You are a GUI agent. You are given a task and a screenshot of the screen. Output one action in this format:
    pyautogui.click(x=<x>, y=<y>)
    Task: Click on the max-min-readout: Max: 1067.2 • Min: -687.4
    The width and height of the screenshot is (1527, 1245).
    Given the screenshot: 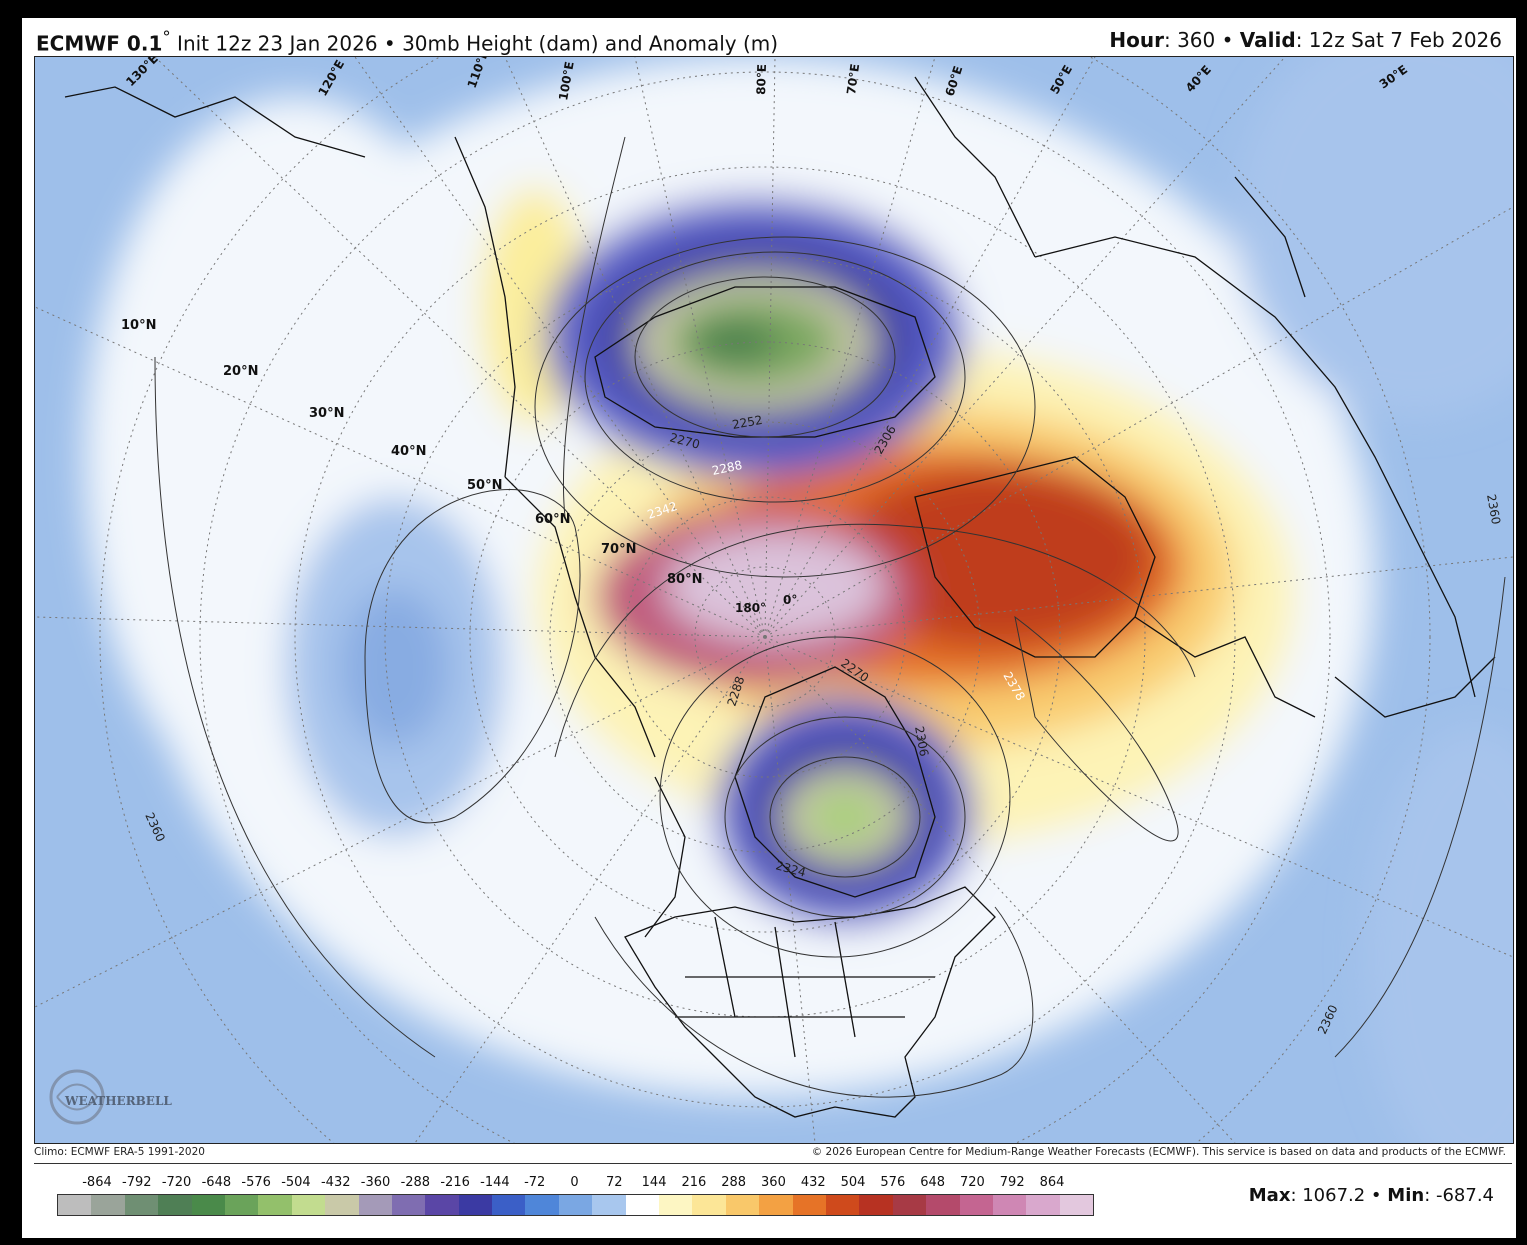 What is the action you would take?
    pyautogui.click(x=1371, y=1195)
    